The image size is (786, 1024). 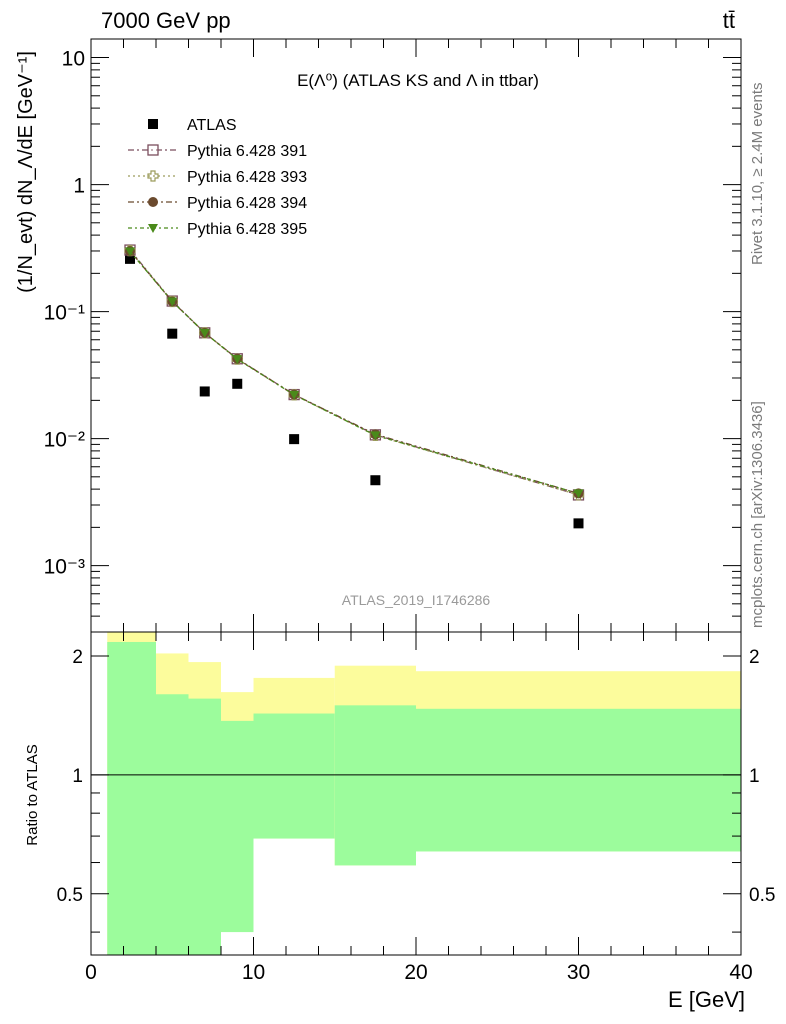 What do you see at coordinates (32, 794) in the screenshot?
I see `ratio-y-axis-label: Ratio to ATLAS` at bounding box center [32, 794].